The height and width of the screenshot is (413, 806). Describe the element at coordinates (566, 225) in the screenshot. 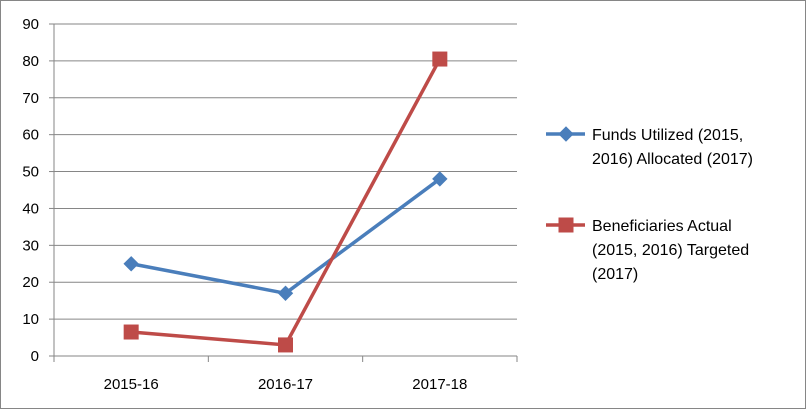

I see `legend-marker-square` at that location.